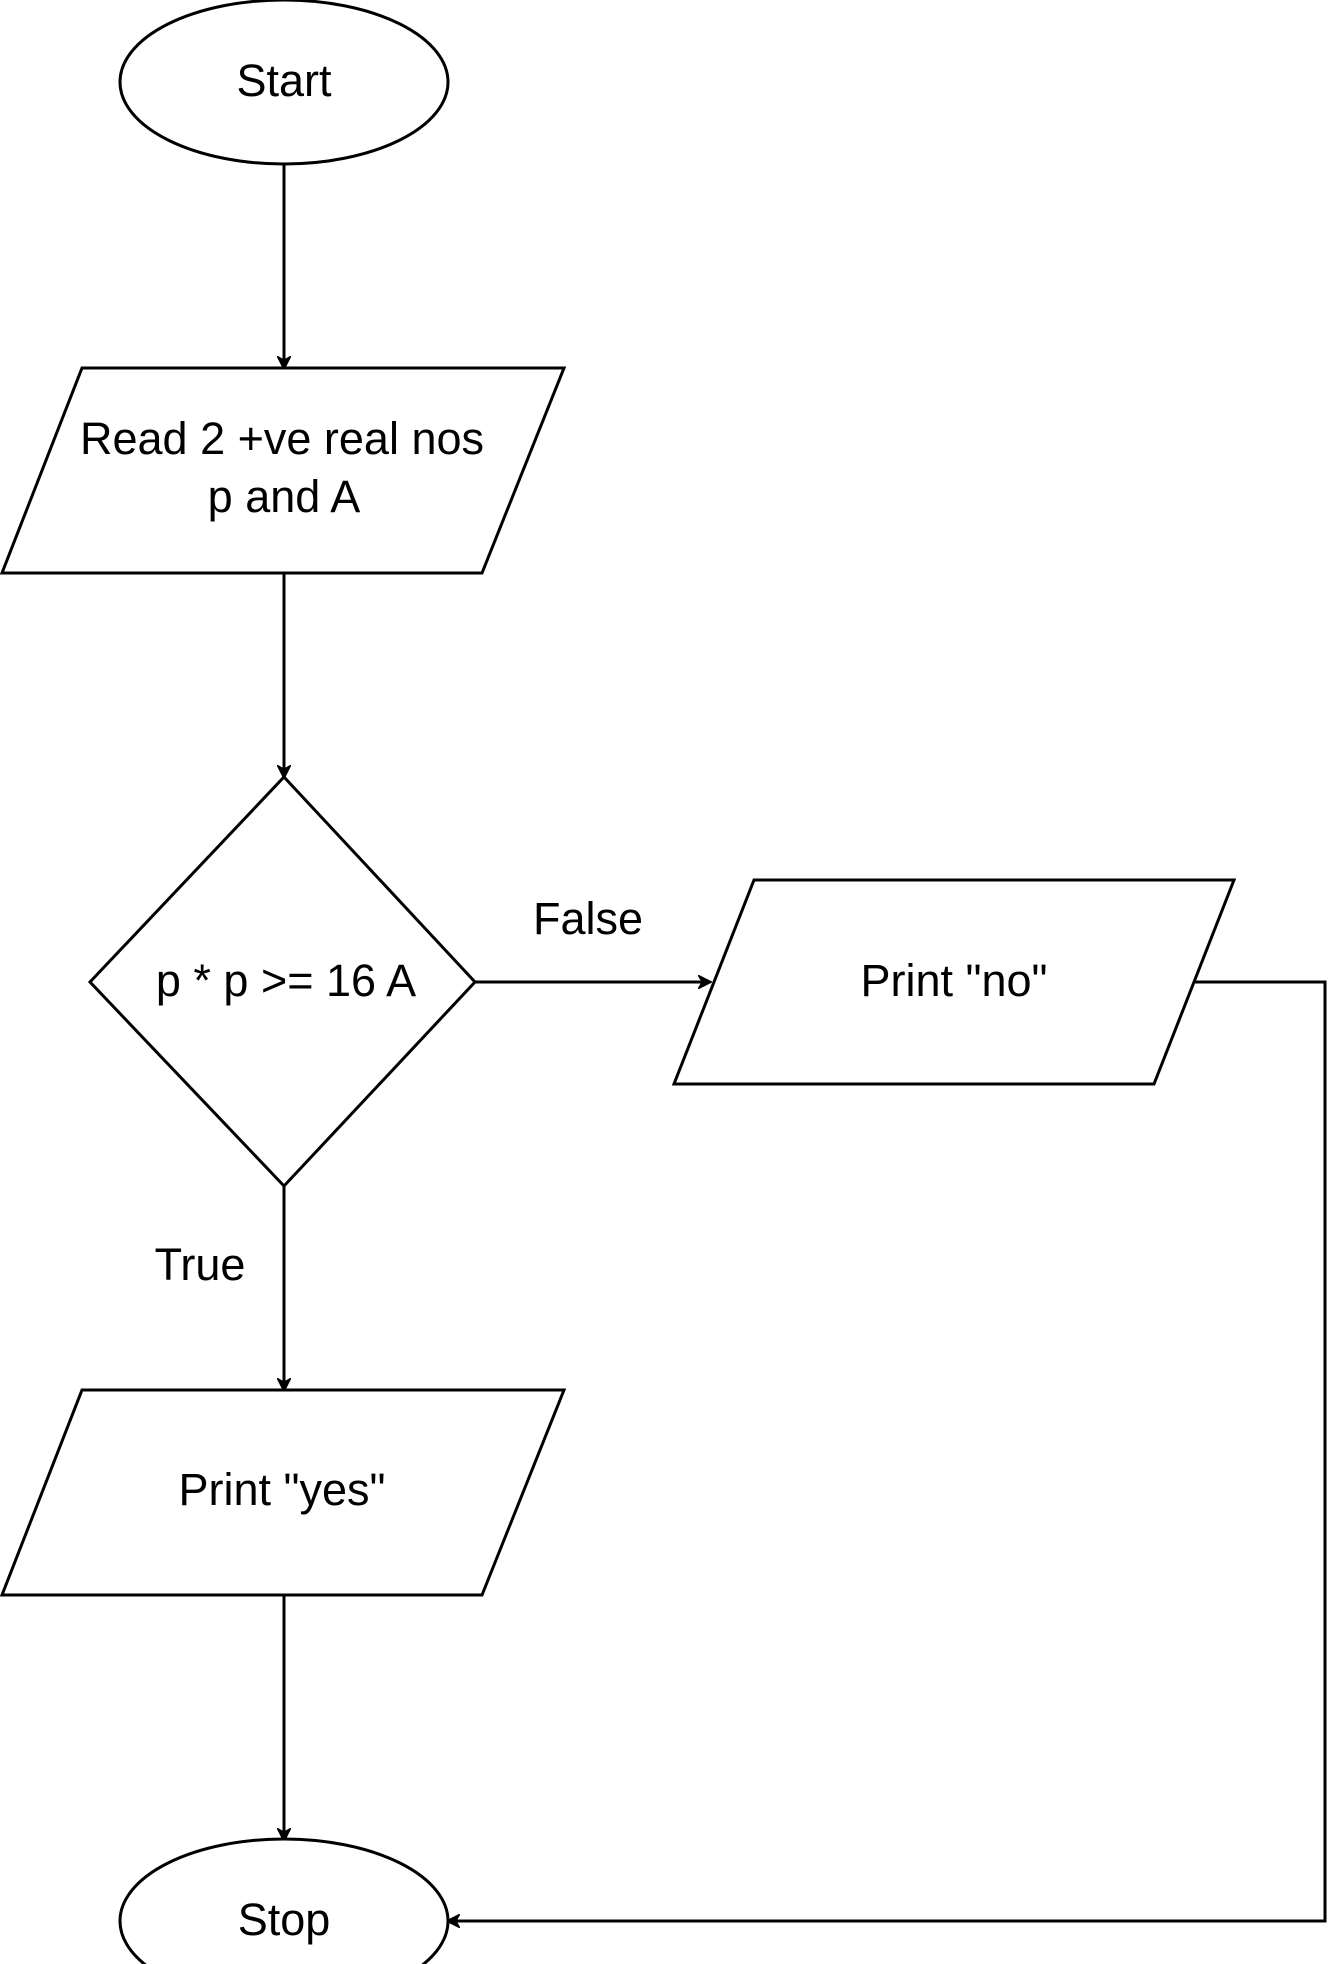  What do you see at coordinates (286, 980) in the screenshot?
I see `decision-label: p * p >= 16 A` at bounding box center [286, 980].